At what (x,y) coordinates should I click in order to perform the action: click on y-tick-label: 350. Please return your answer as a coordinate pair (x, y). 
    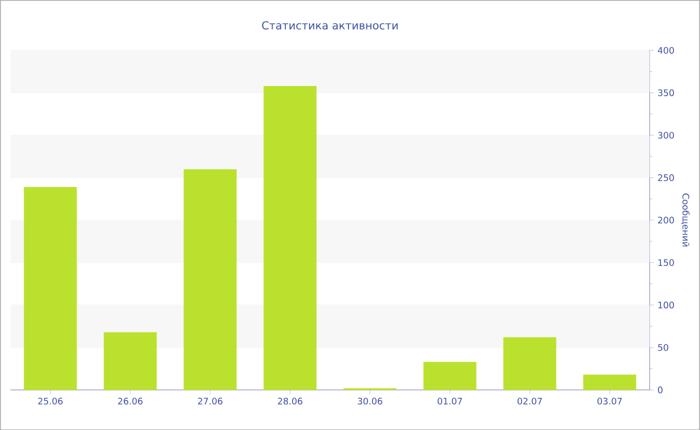
    Looking at the image, I should click on (666, 92).